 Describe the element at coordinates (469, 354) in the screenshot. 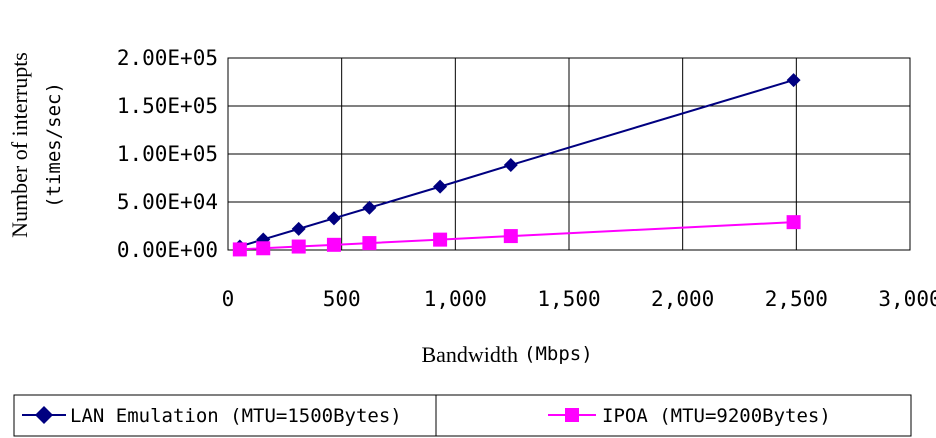

I see `x-axis-title-text: Bandwidth` at that location.